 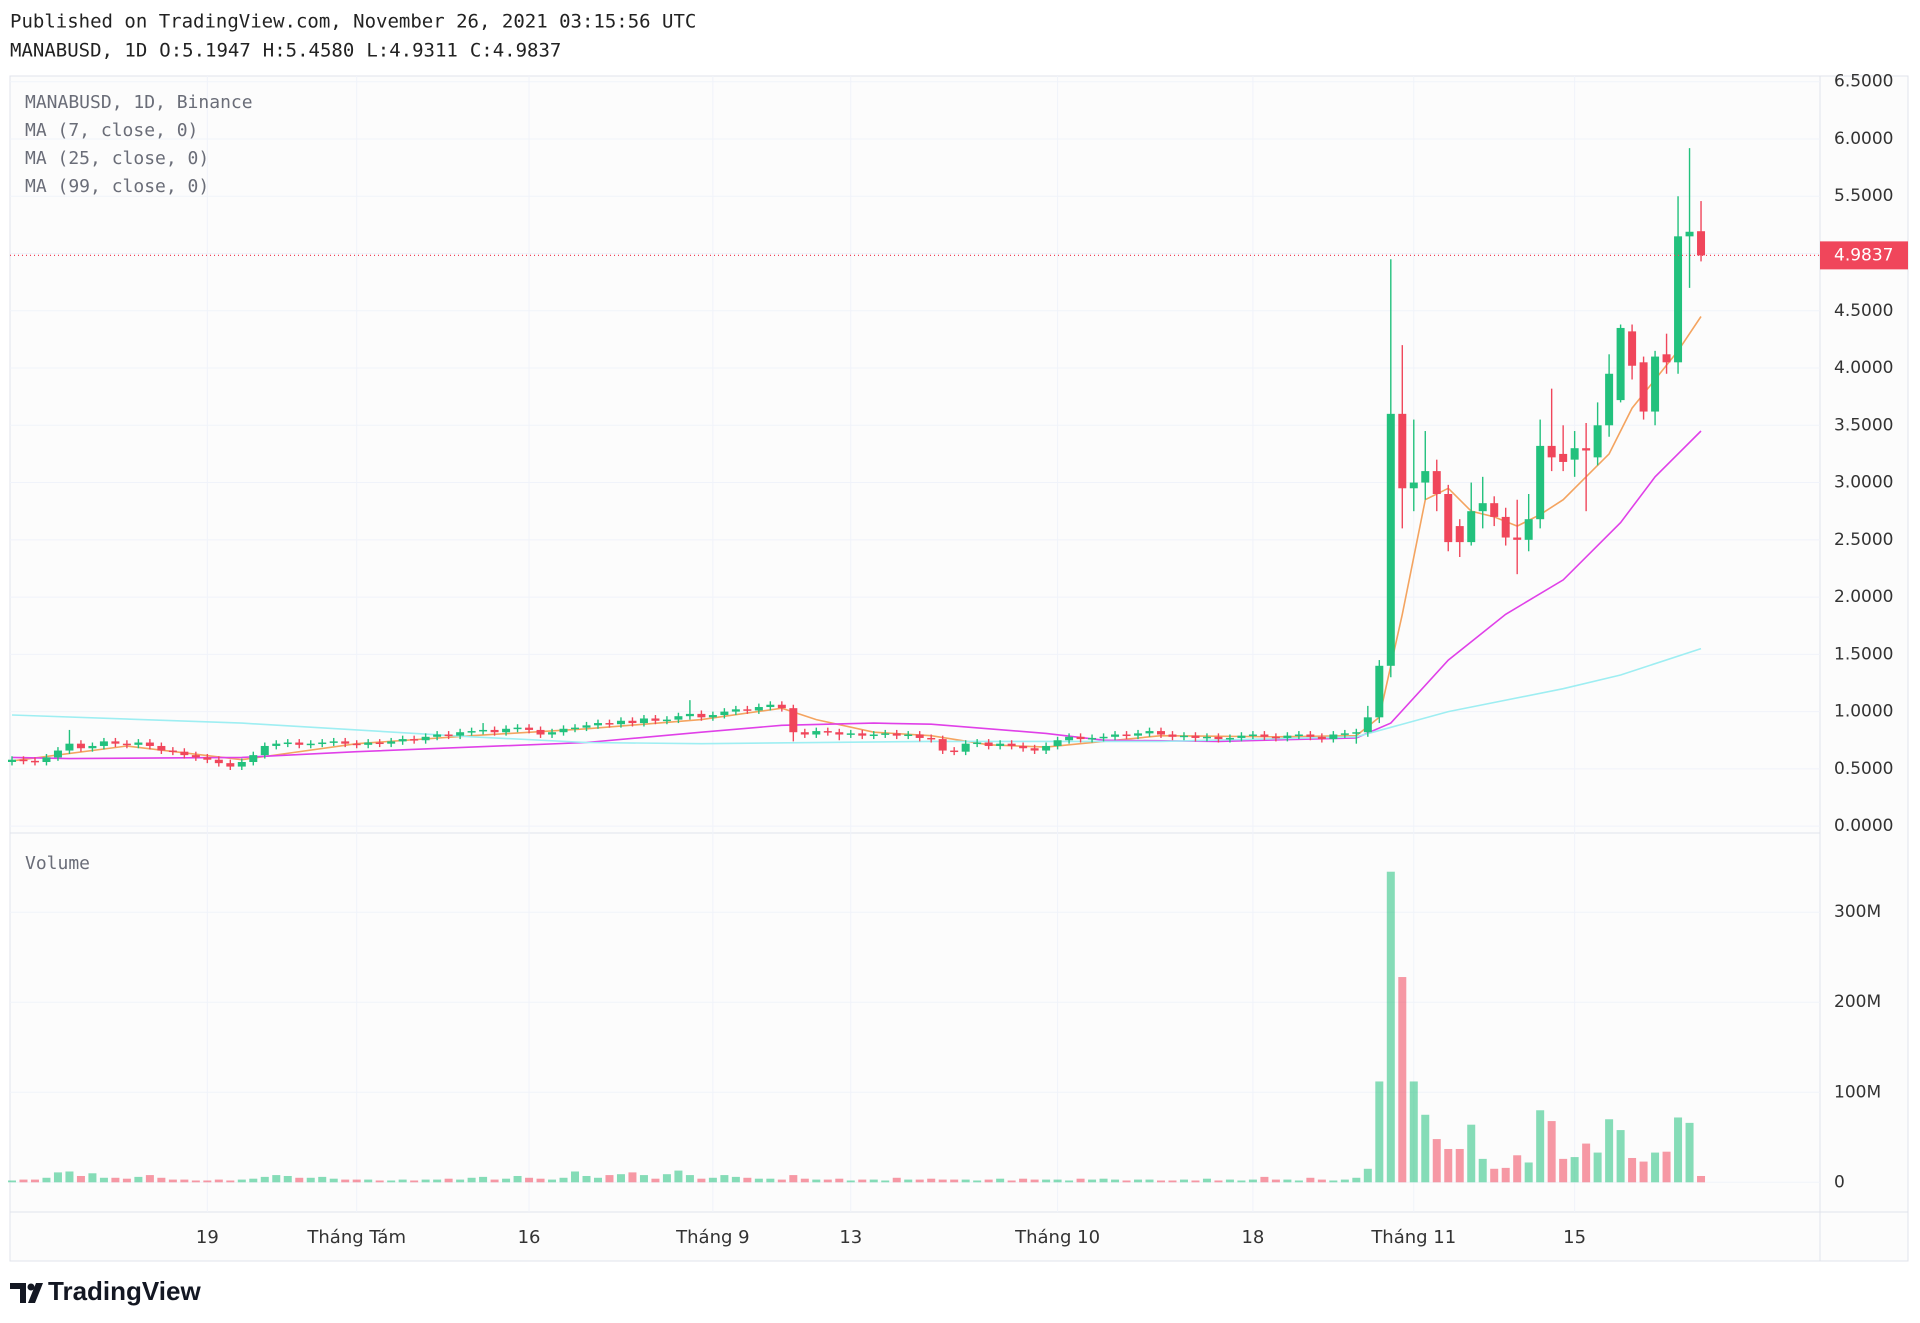 What do you see at coordinates (1839, 1182) in the screenshot?
I see `y2-tick-label: 0` at bounding box center [1839, 1182].